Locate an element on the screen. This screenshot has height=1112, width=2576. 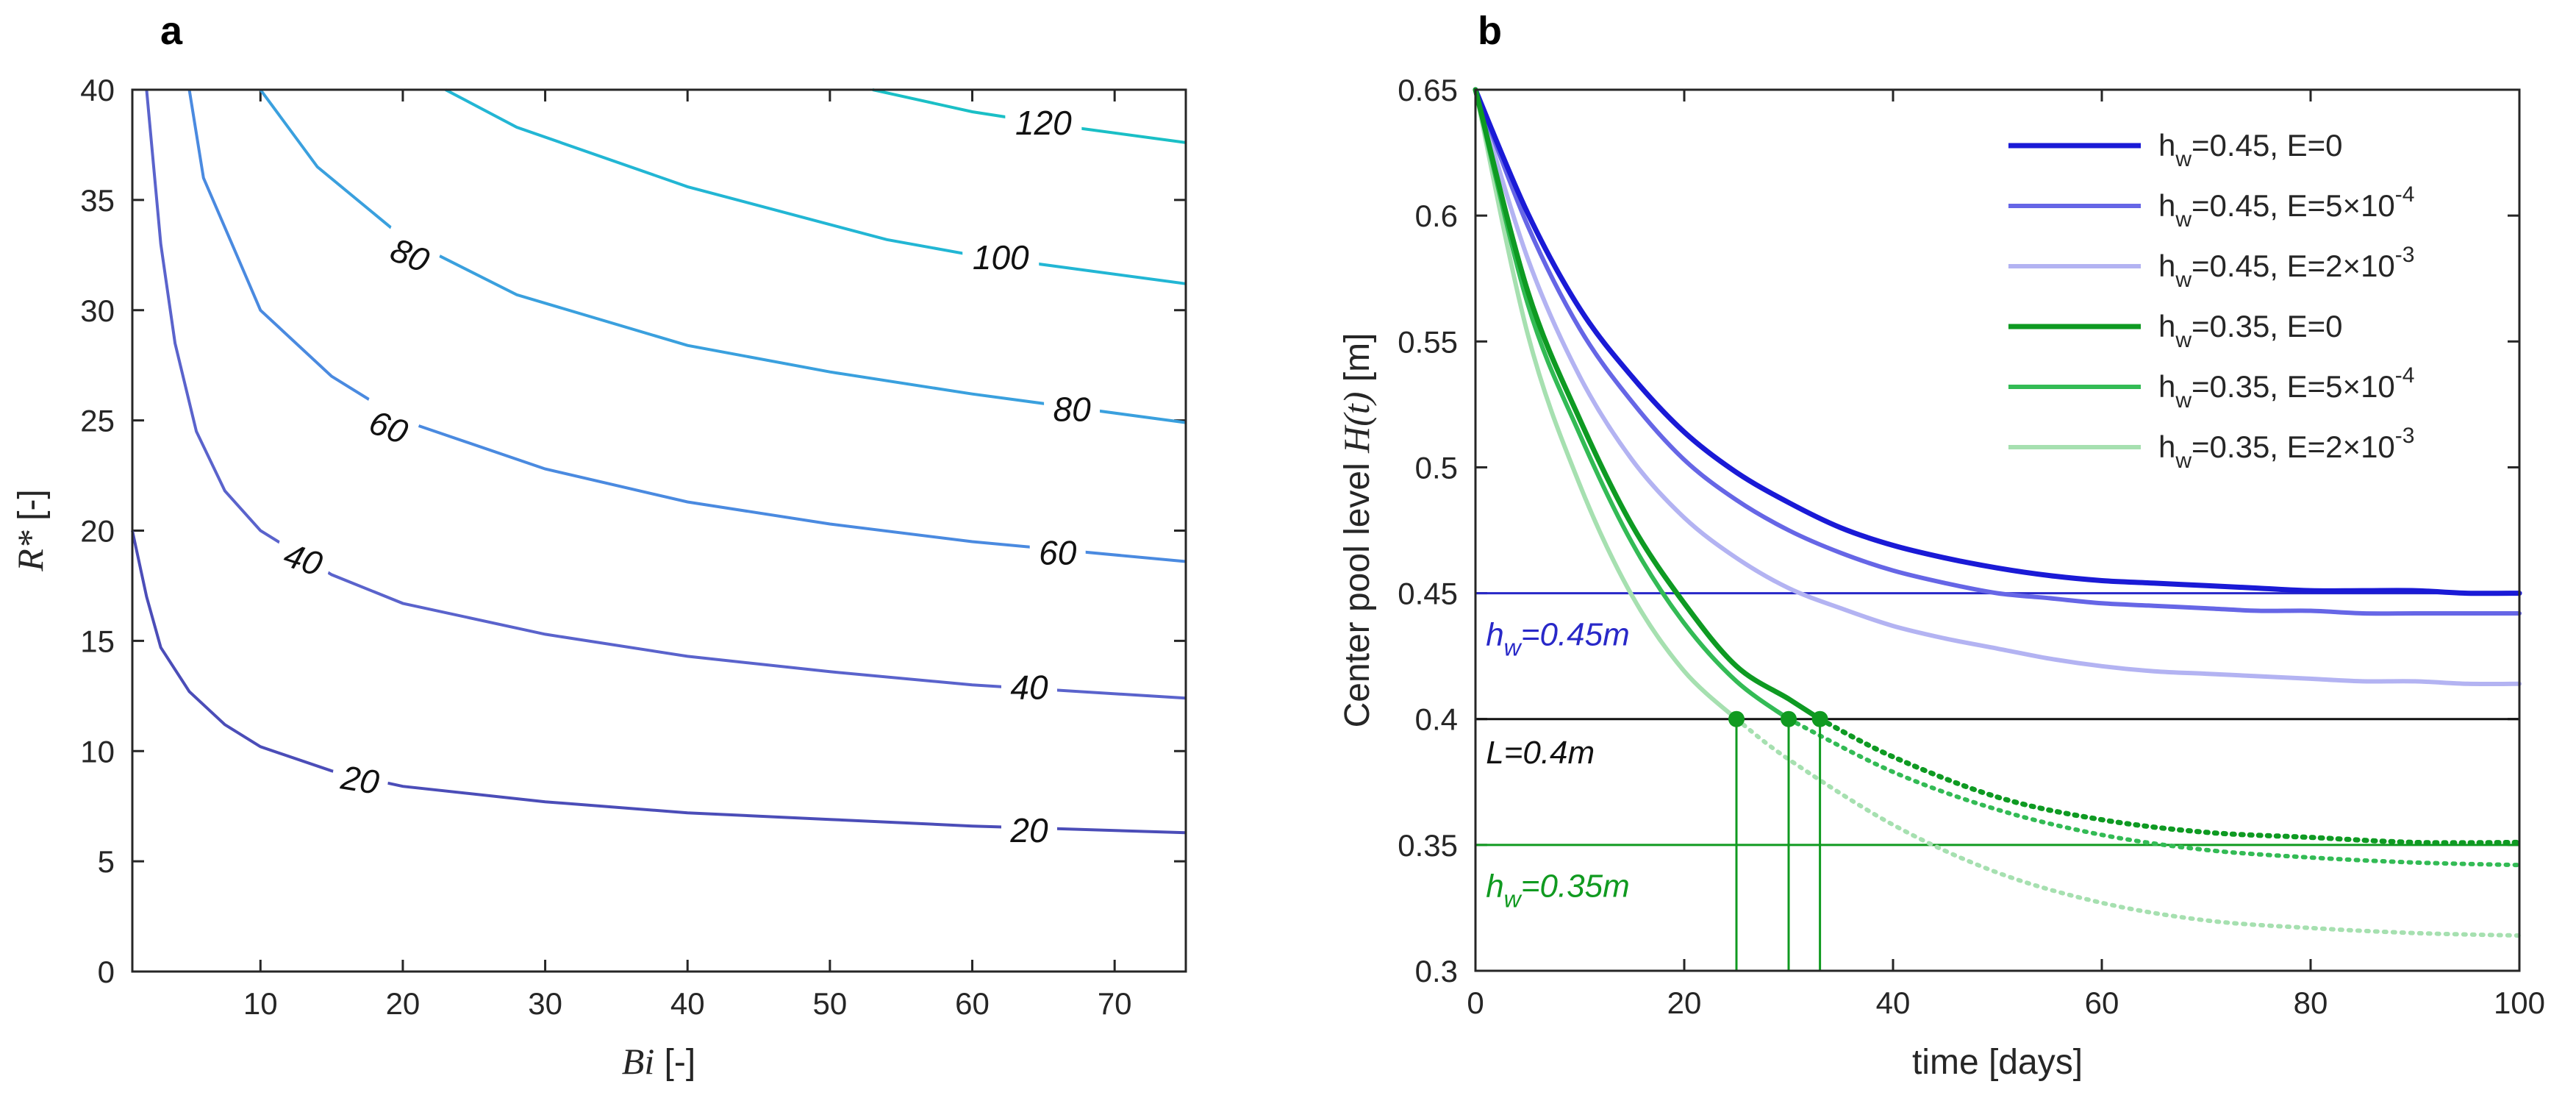
reference-line-label-sub: w is located at coordinates (1513, 899).